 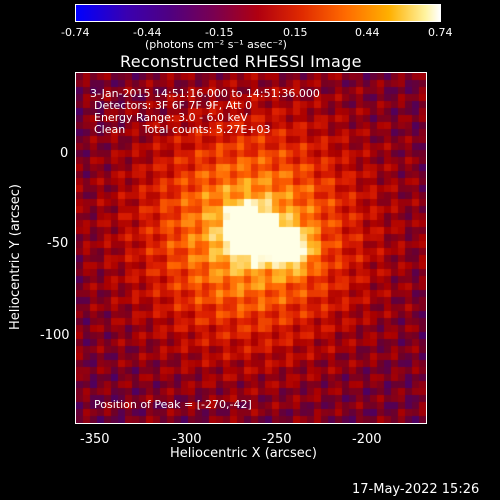 What do you see at coordinates (58, 243) in the screenshot?
I see `y-tick-label: -50` at bounding box center [58, 243].